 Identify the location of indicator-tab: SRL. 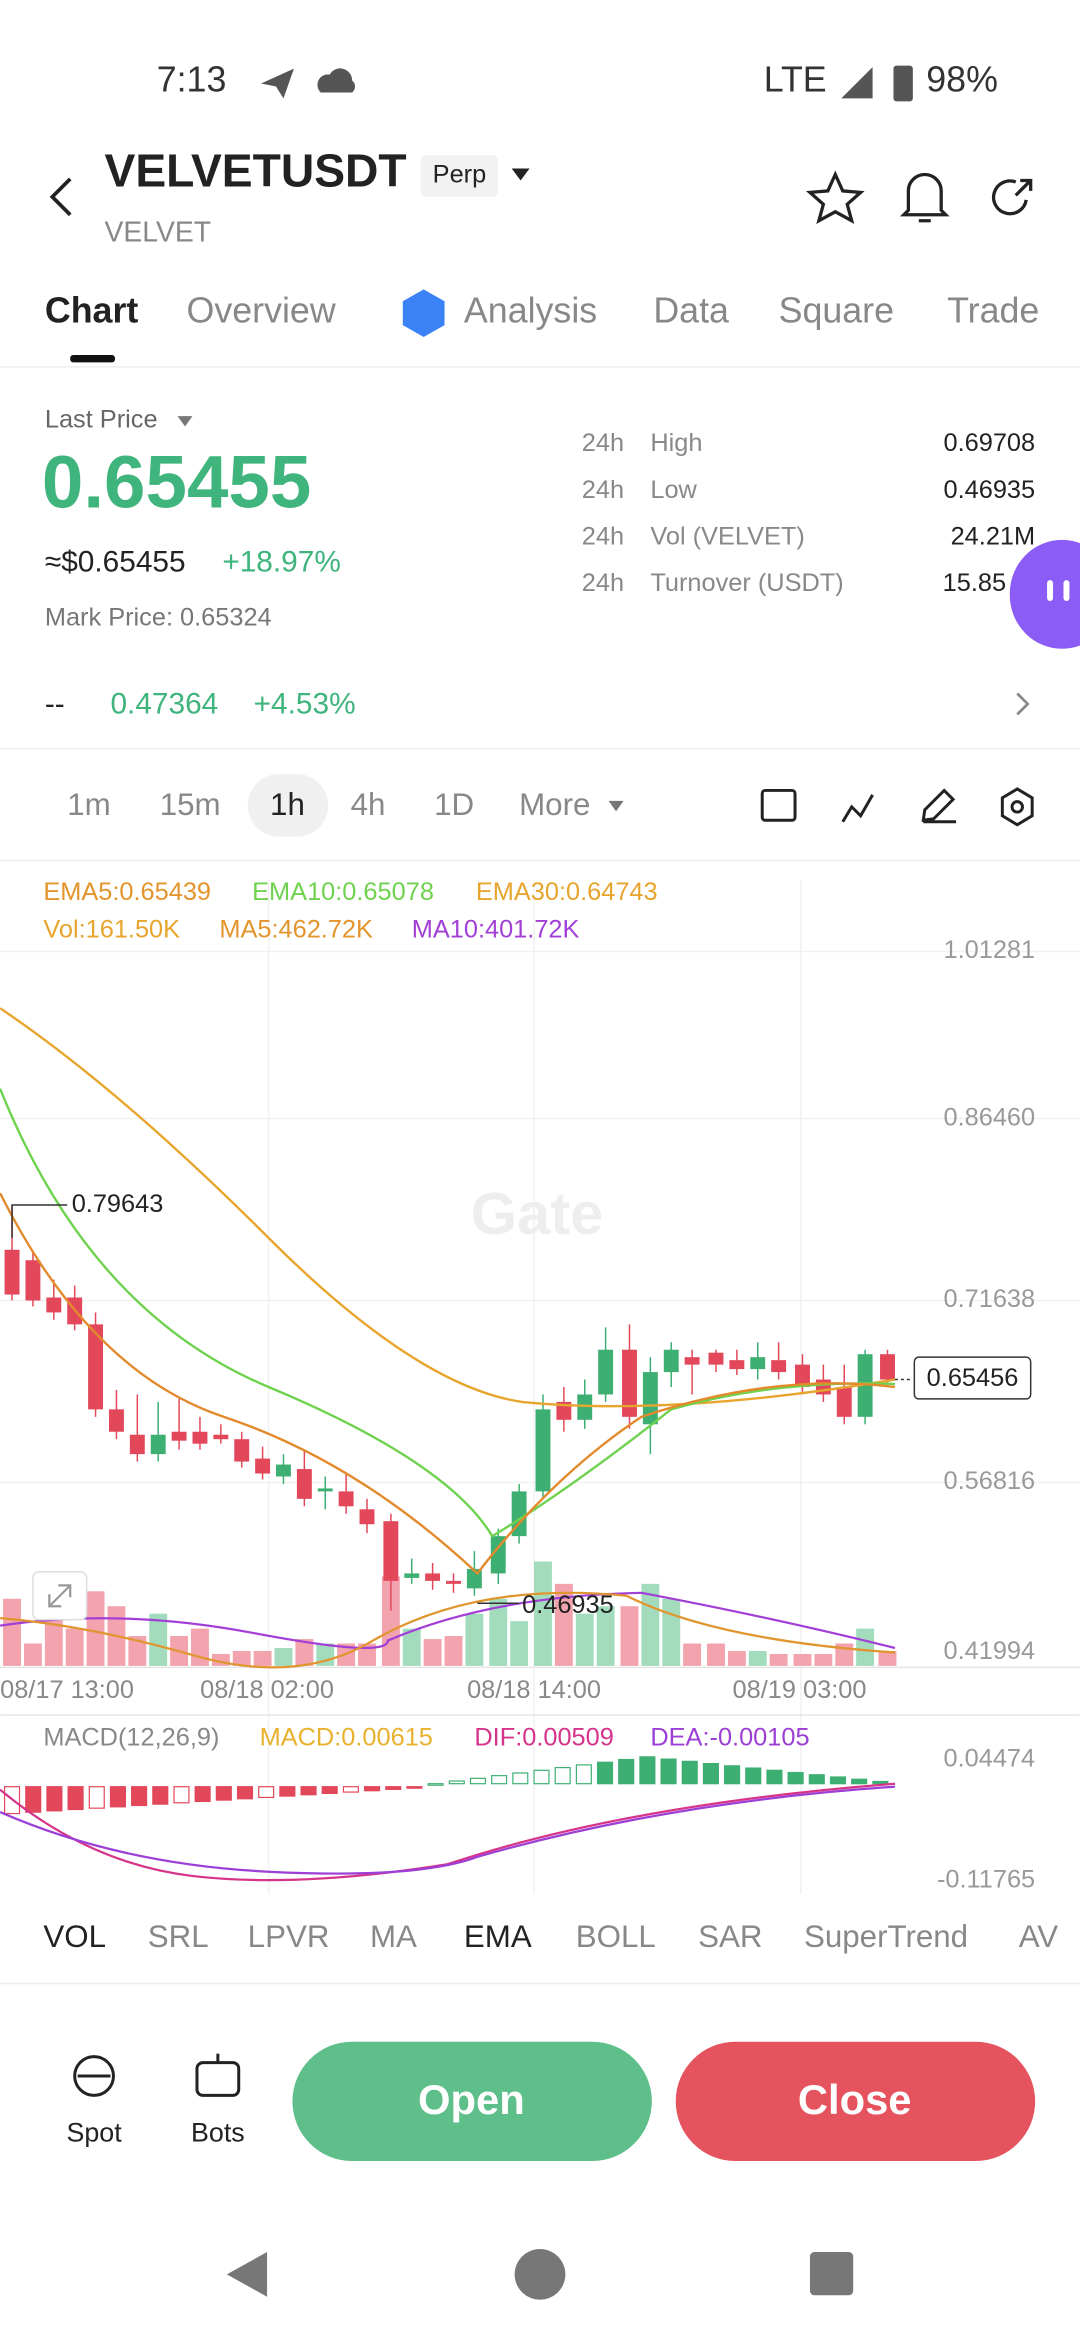
(178, 1936).